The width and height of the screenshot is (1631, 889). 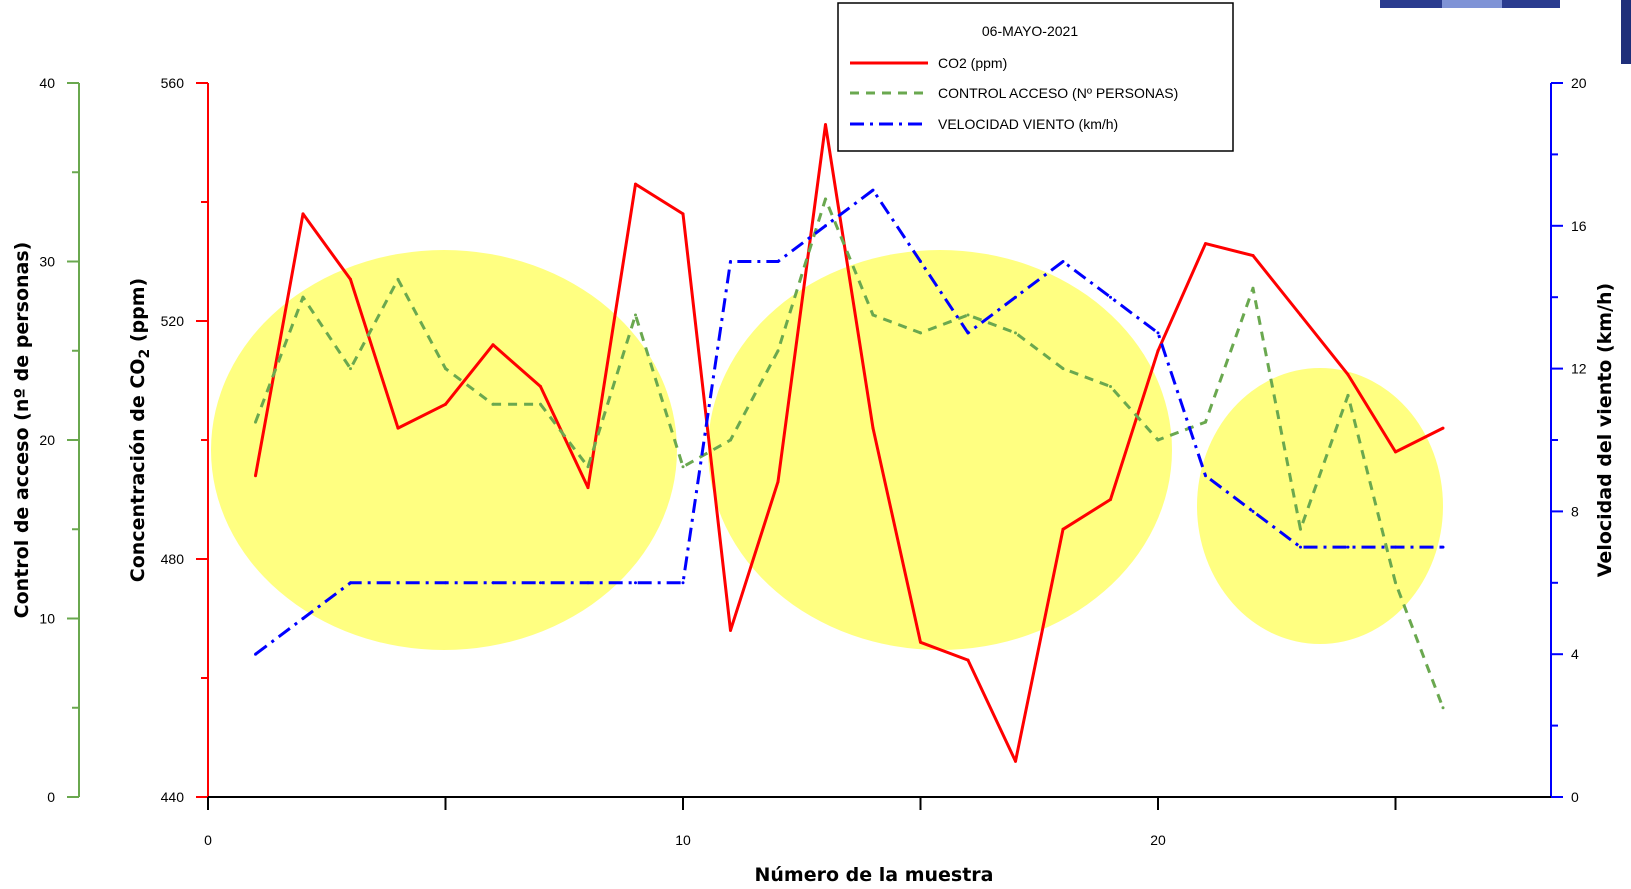 What do you see at coordinates (1575, 511) in the screenshot?
I see `viento-tick-label: 8` at bounding box center [1575, 511].